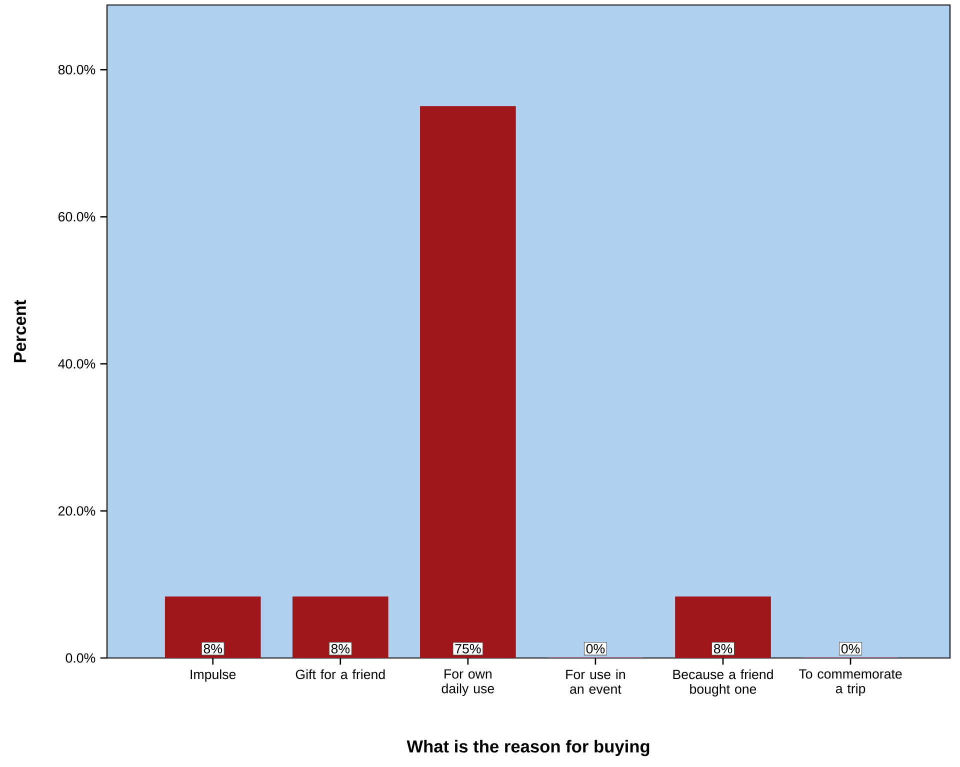 The width and height of the screenshot is (960, 767). I want to click on x-tick-label: Because a friend bought one, so click(723, 682).